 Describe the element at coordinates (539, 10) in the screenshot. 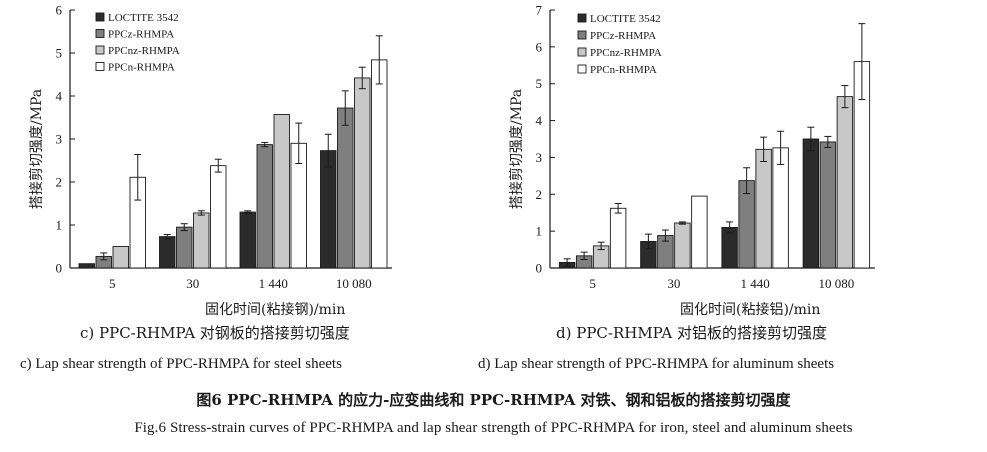

I see `y-tick-label: 7` at that location.